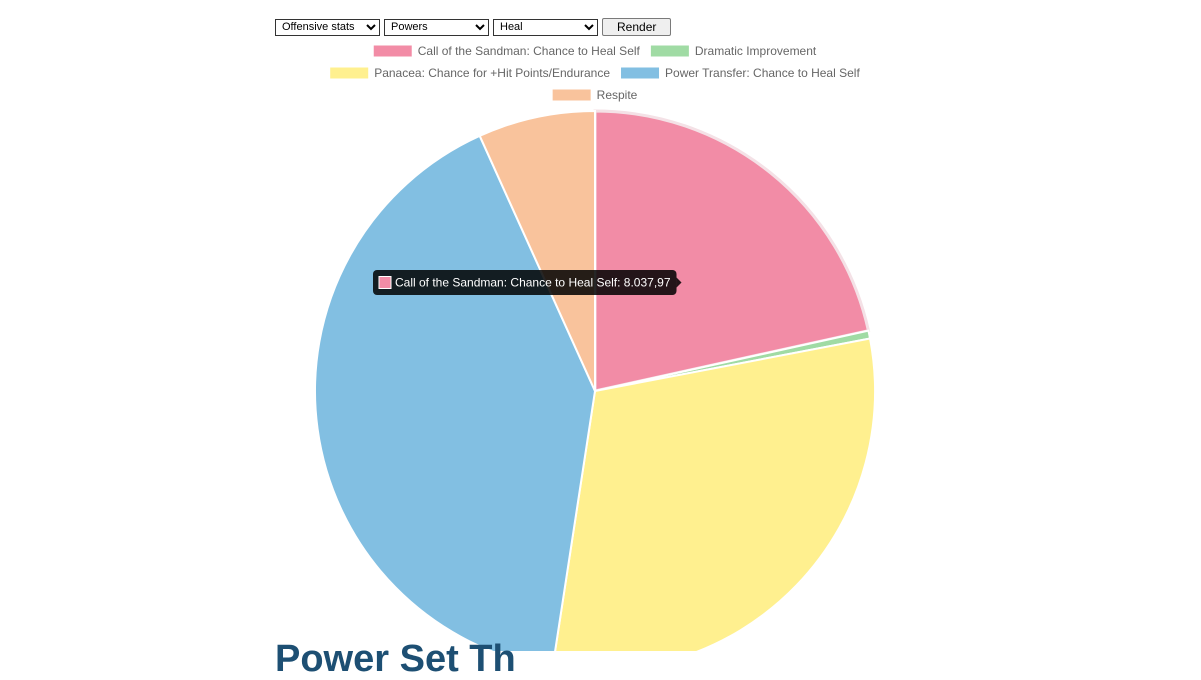 The height and width of the screenshot is (680, 1201). What do you see at coordinates (617, 95) in the screenshot?
I see `legend-label: Respite` at bounding box center [617, 95].